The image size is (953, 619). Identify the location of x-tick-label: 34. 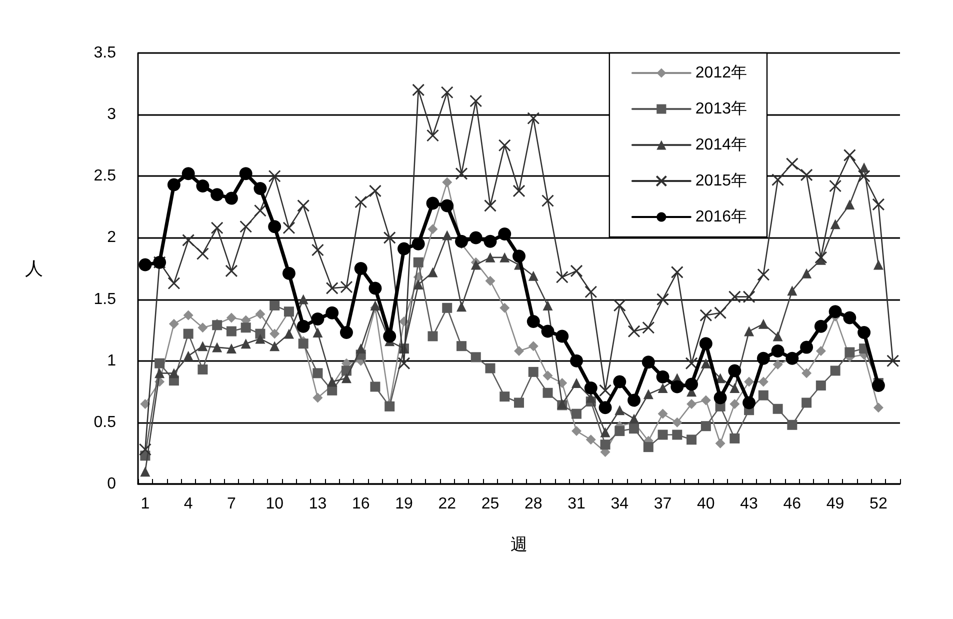
(619, 504).